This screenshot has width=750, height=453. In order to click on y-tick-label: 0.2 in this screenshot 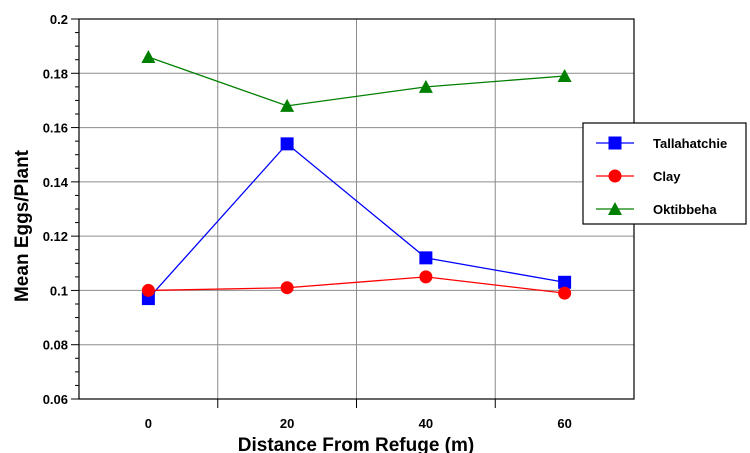, I will do `click(59, 19)`.